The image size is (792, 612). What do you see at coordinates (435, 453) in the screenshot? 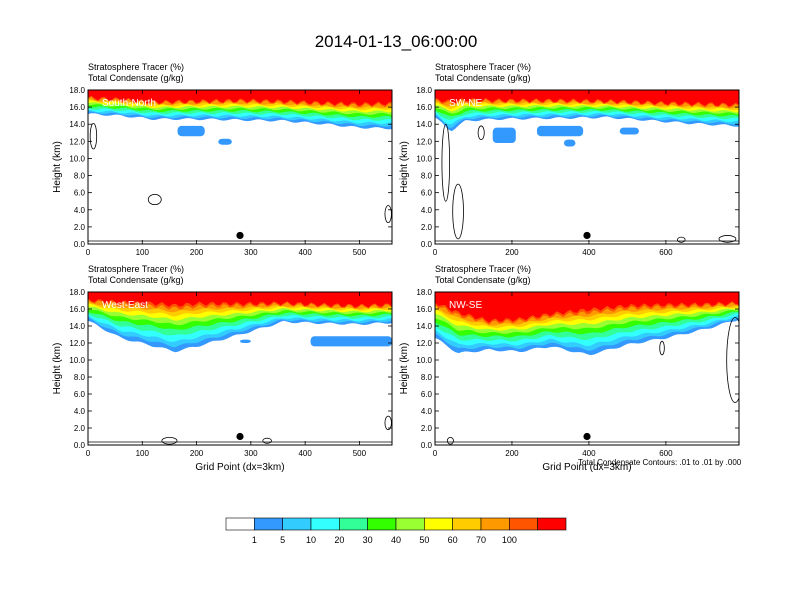
I see `x-tick-label: 0` at bounding box center [435, 453].